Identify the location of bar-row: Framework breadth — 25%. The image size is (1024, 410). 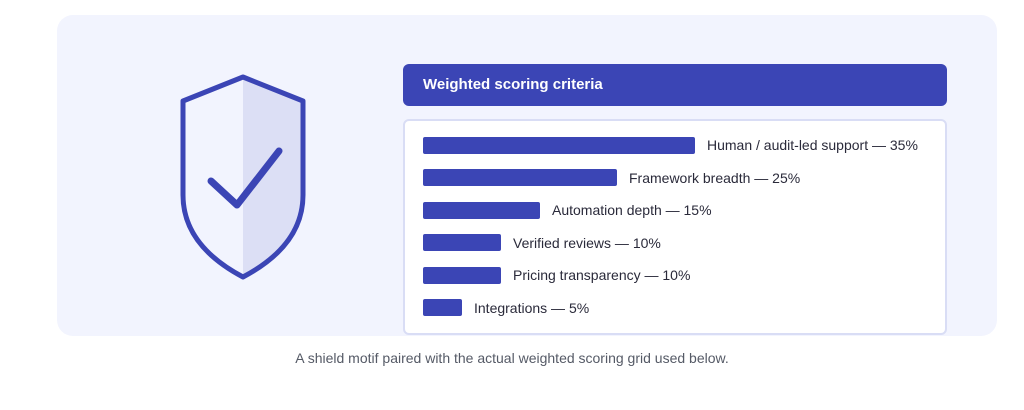
(611, 178).